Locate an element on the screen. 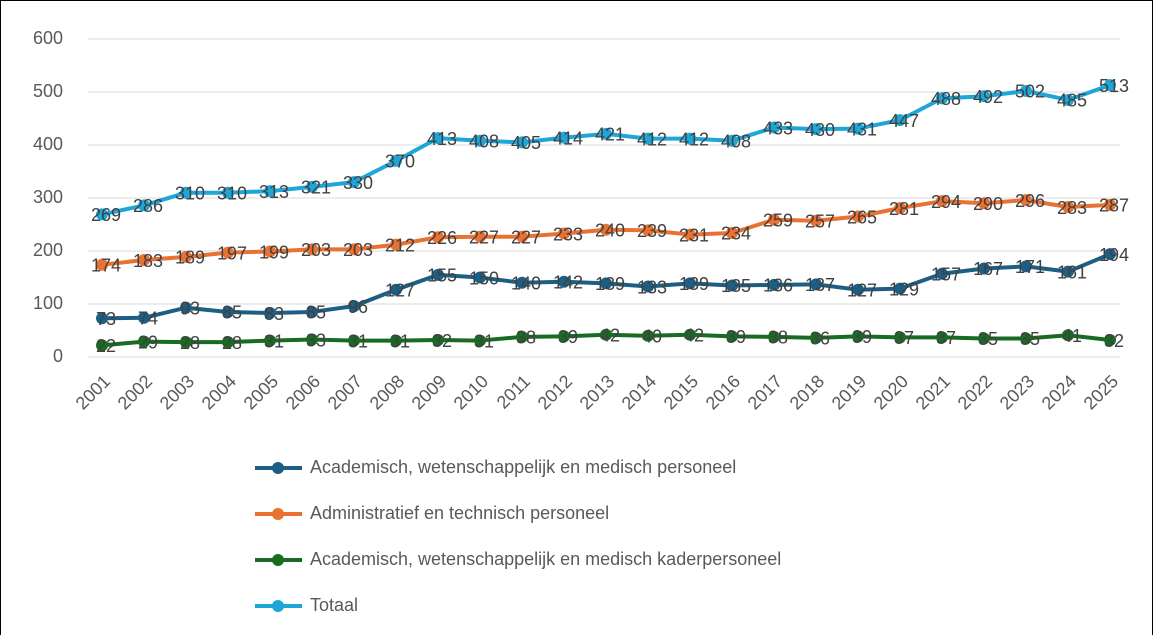  data-label: 32 is located at coordinates (442, 341).